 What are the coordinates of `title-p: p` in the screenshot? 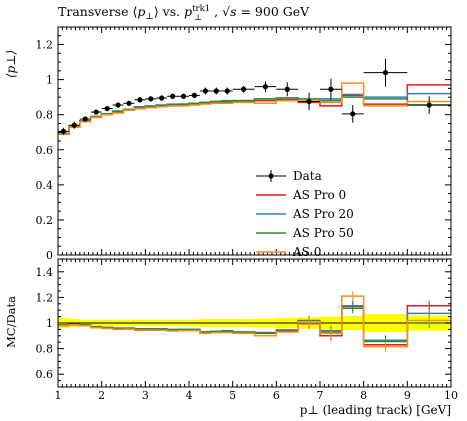 It's located at (141, 11).